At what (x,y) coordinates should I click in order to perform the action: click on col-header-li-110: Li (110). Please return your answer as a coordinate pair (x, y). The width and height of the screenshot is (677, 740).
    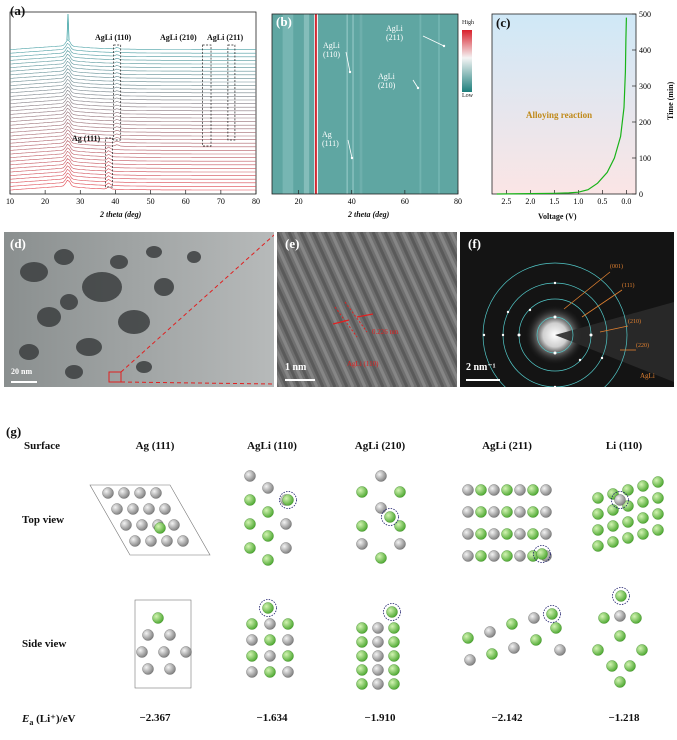
    Looking at the image, I should click on (624, 446).